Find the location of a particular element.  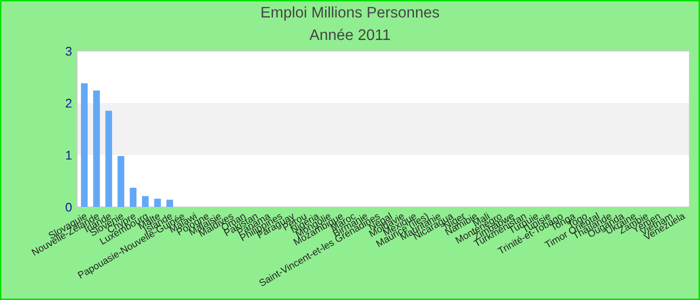

y-tick-label: 3 is located at coordinates (69, 51).